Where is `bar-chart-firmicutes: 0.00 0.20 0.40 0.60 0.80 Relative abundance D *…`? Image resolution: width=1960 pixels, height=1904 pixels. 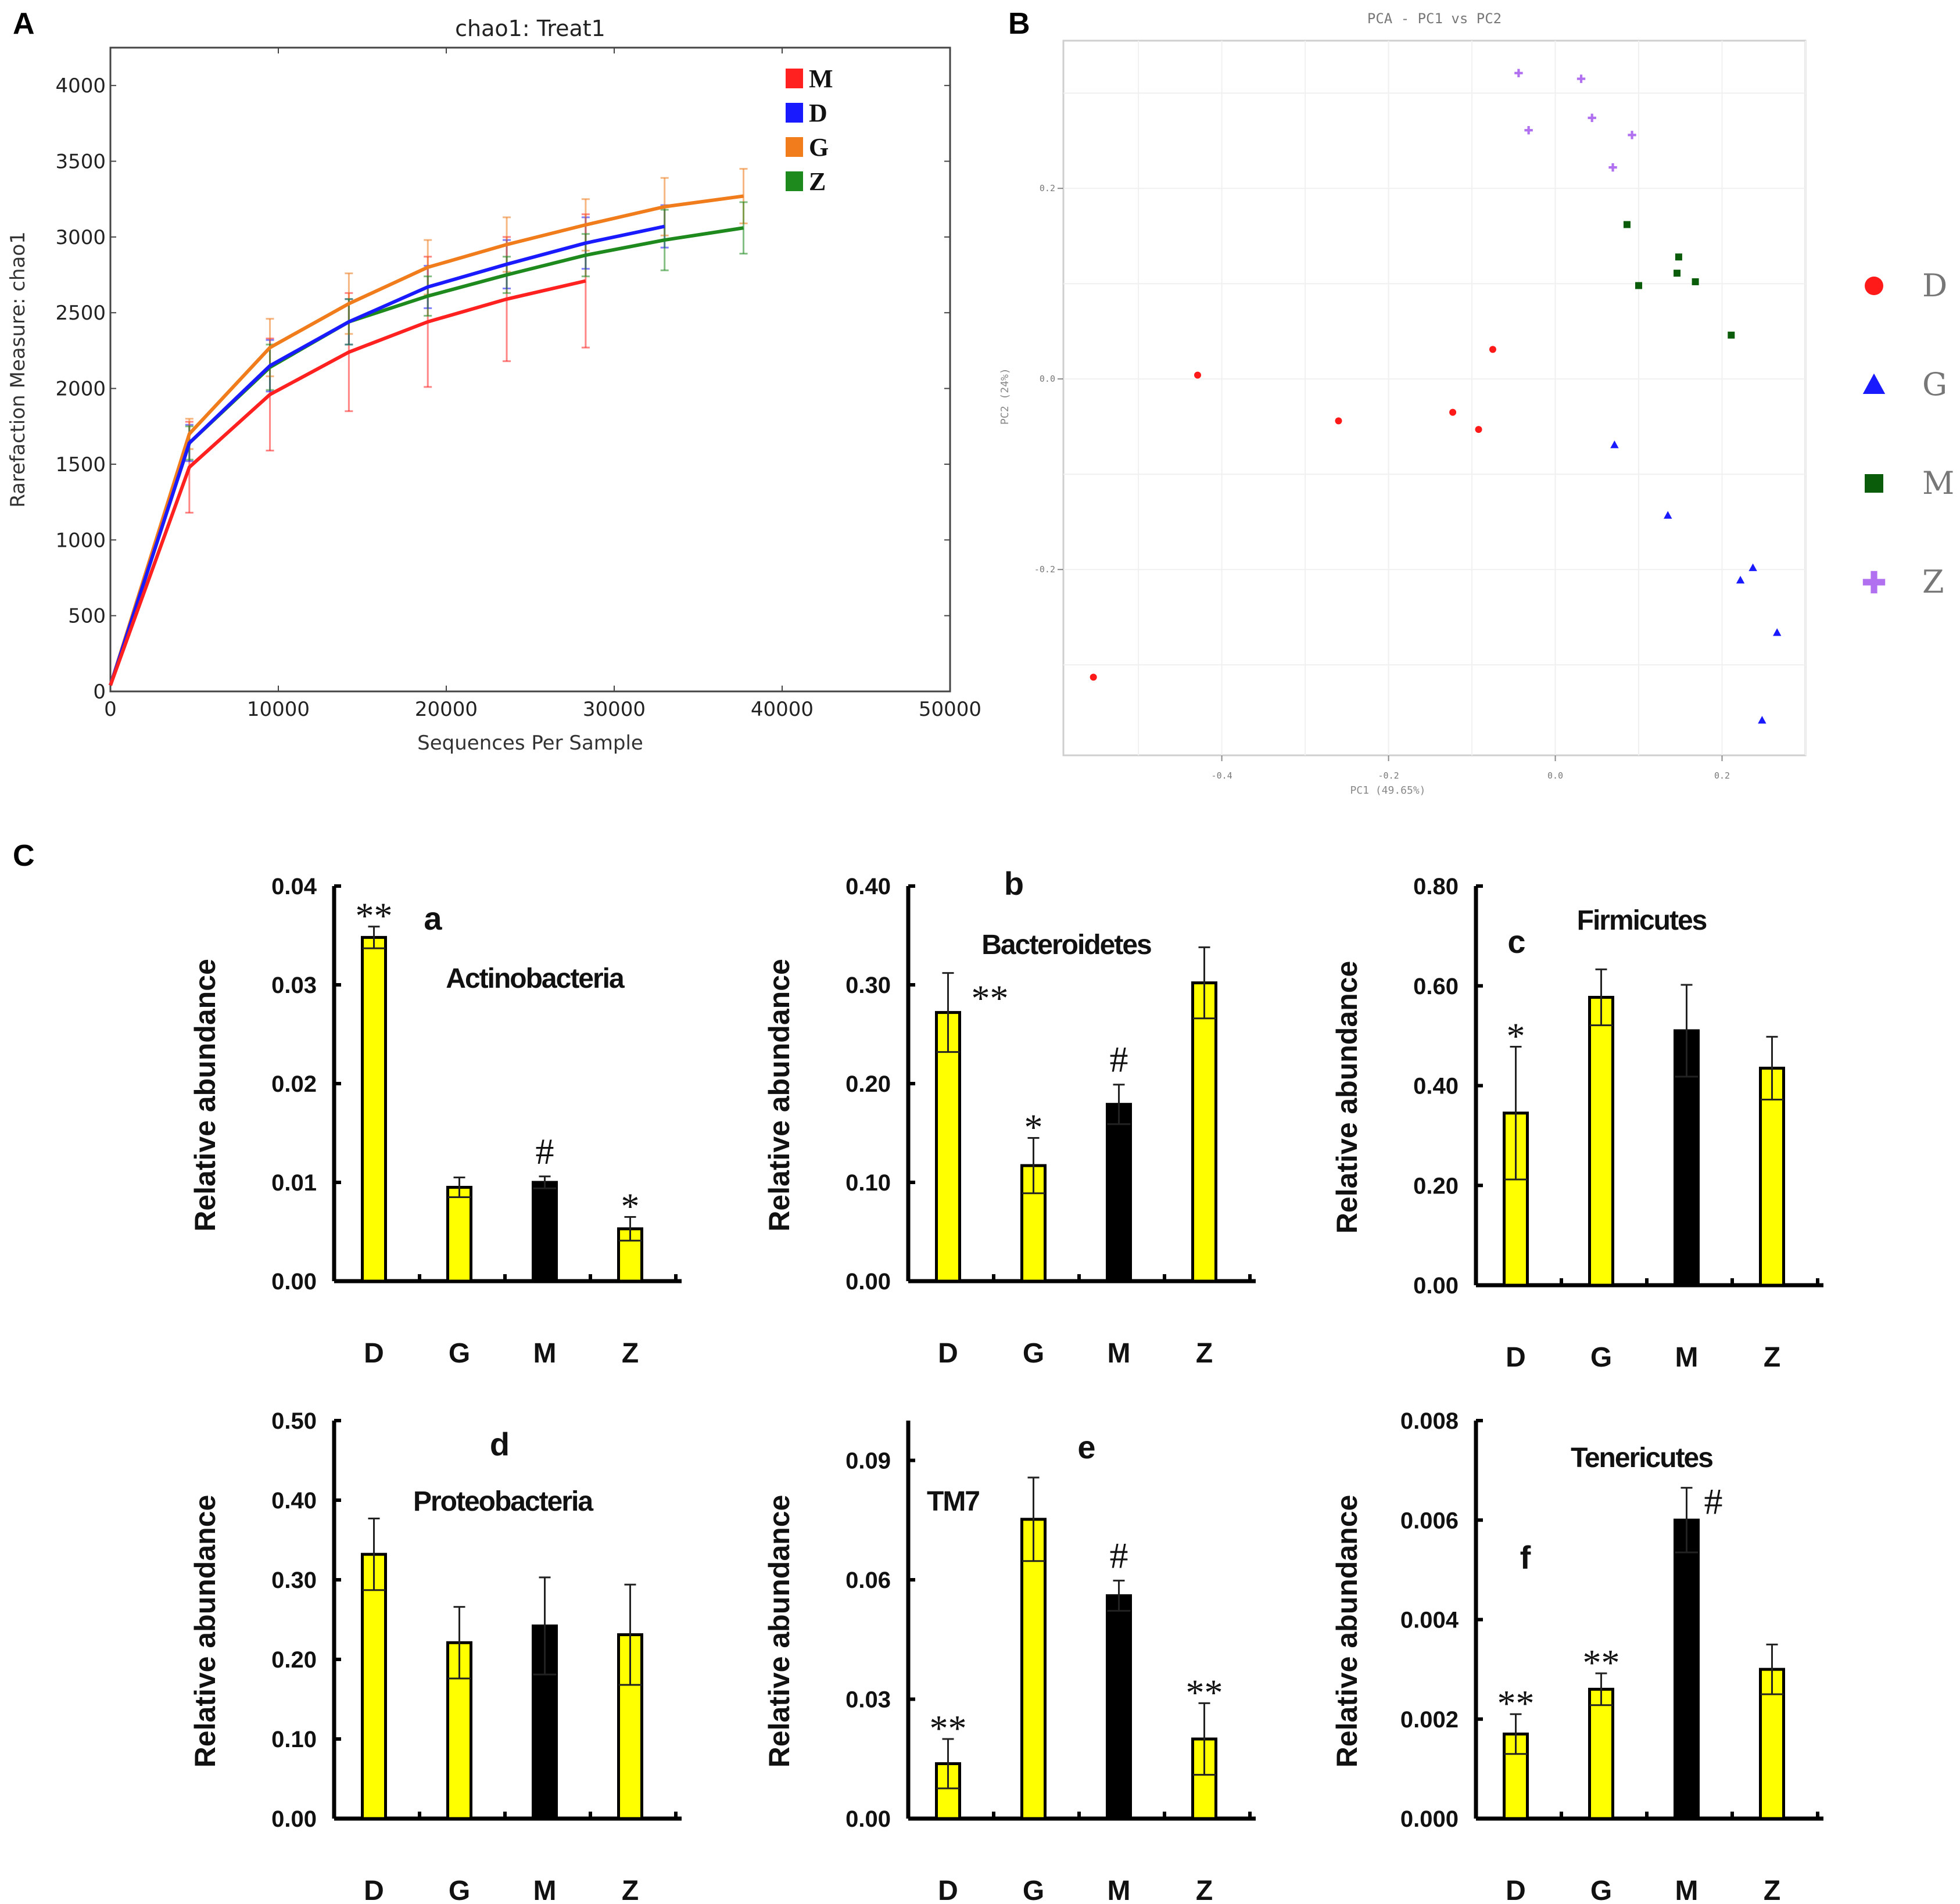
bar-chart-firmicutes: 0.00 0.20 0.40 0.60 0.80 Relative abundance D *… is located at coordinates (1577, 1123).